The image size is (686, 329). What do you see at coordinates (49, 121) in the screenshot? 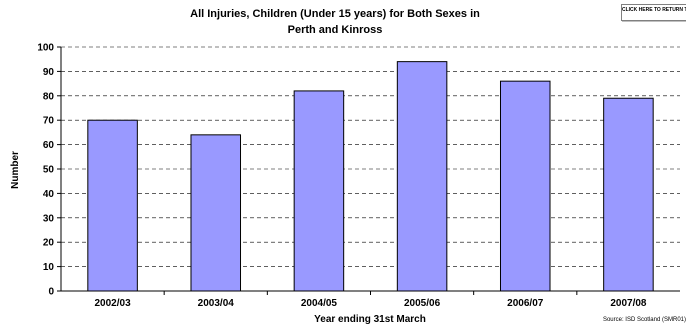
I see `y-tick-label: 70` at bounding box center [49, 121].